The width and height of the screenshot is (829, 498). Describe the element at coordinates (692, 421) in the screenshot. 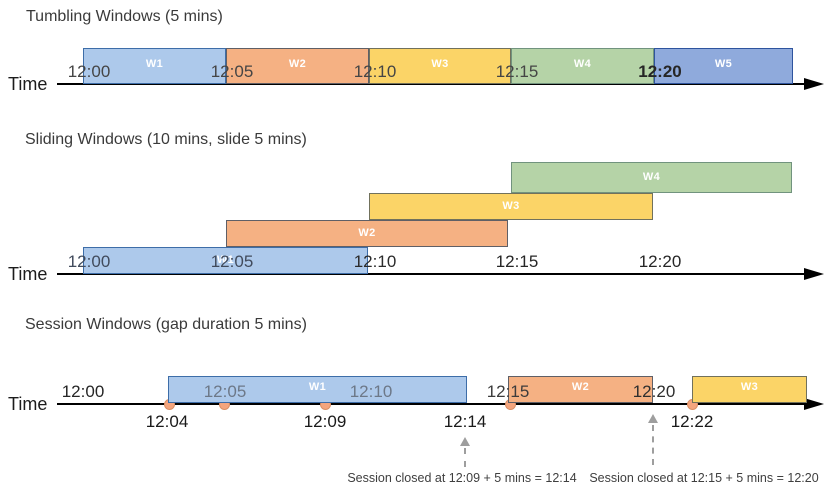

I see `event-time-label: 12:22` at that location.